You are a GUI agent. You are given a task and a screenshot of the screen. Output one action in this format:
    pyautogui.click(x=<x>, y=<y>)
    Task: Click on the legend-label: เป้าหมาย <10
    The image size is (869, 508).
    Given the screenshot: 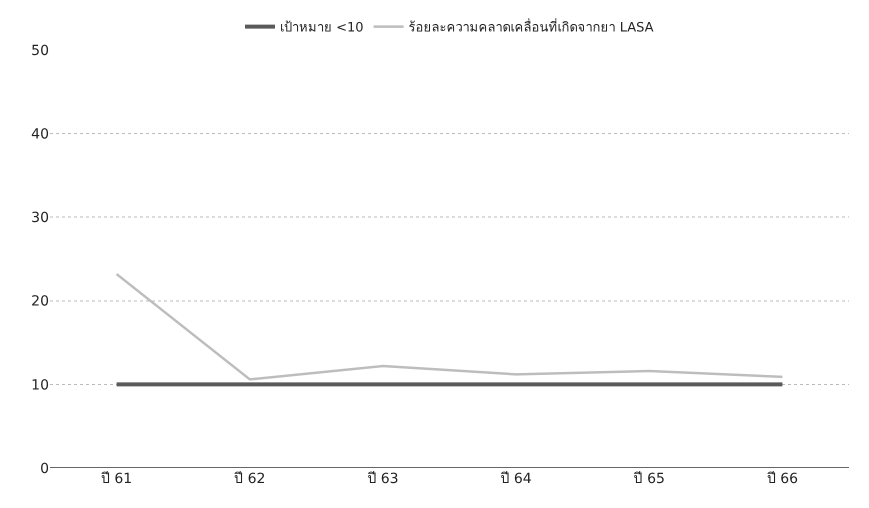 What is the action you would take?
    pyautogui.click(x=322, y=28)
    